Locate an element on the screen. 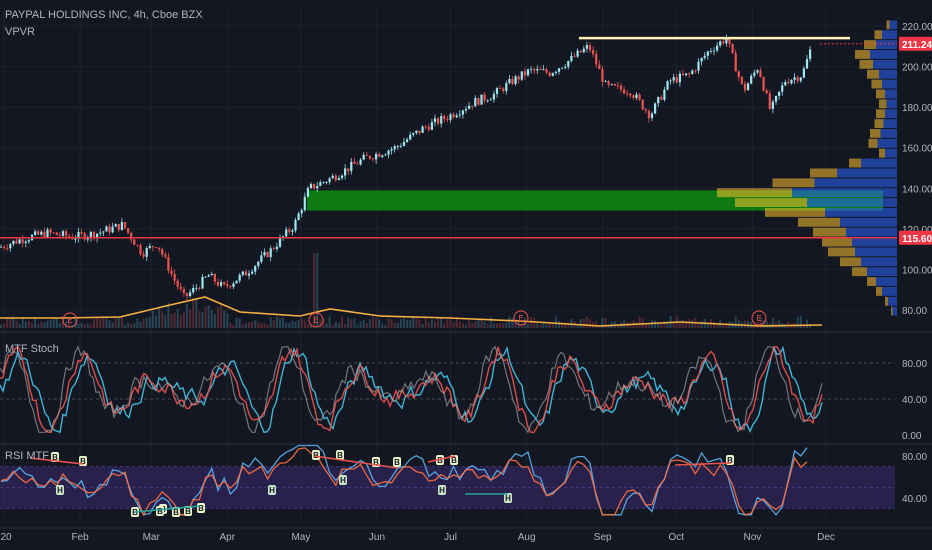 This screenshot has height=550, width=932. rsi-rsi-htf-line is located at coordinates (404, 482).